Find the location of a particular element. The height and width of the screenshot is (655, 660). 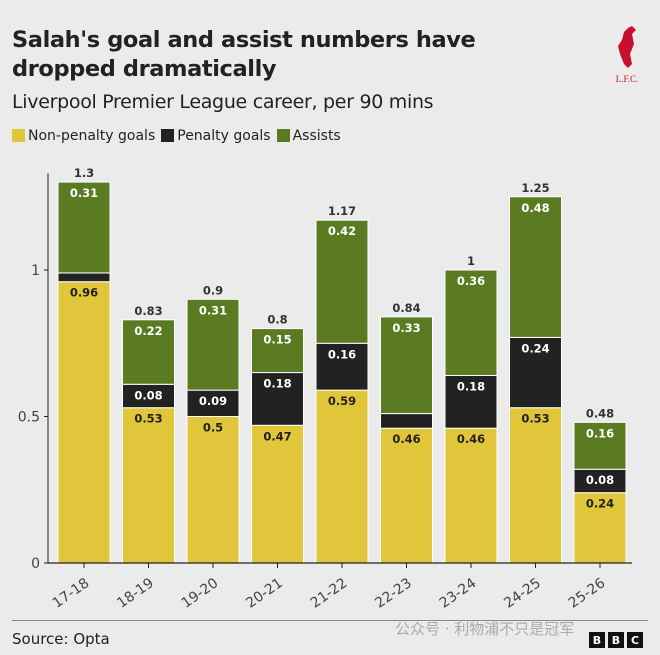

total-label: 1.25 is located at coordinates (535, 188).